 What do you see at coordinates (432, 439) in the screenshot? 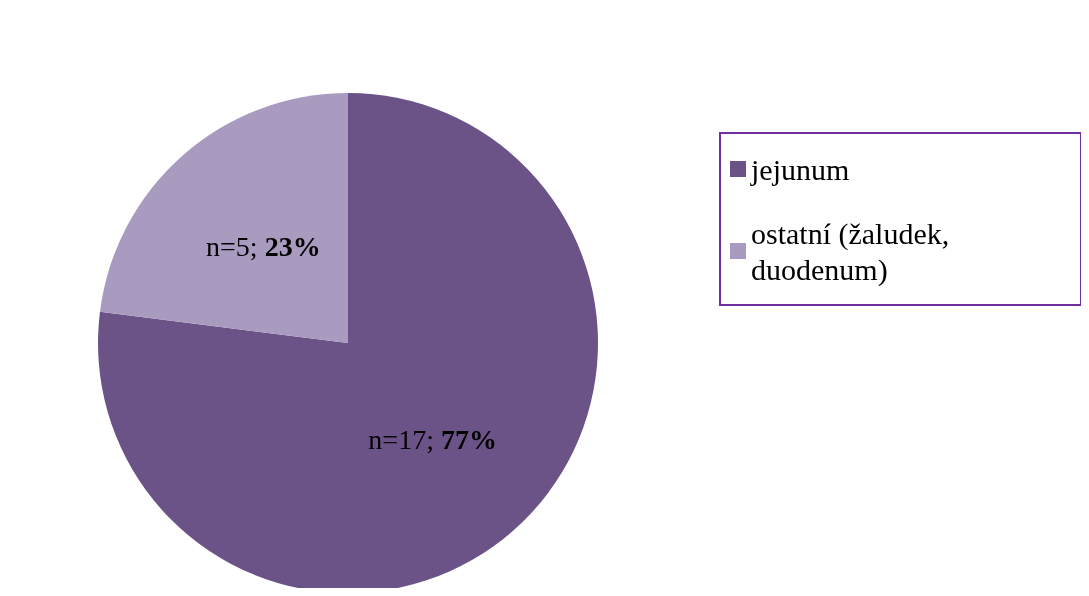
I see `data-label: n=17; 77%` at bounding box center [432, 439].